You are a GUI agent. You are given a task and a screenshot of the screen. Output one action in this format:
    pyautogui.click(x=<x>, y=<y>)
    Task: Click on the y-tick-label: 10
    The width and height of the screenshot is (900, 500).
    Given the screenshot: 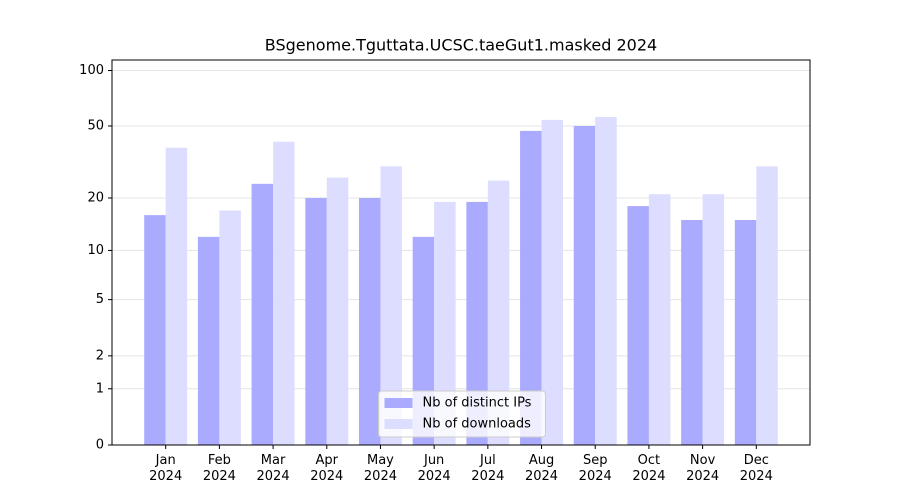 What is the action you would take?
    pyautogui.click(x=95, y=250)
    